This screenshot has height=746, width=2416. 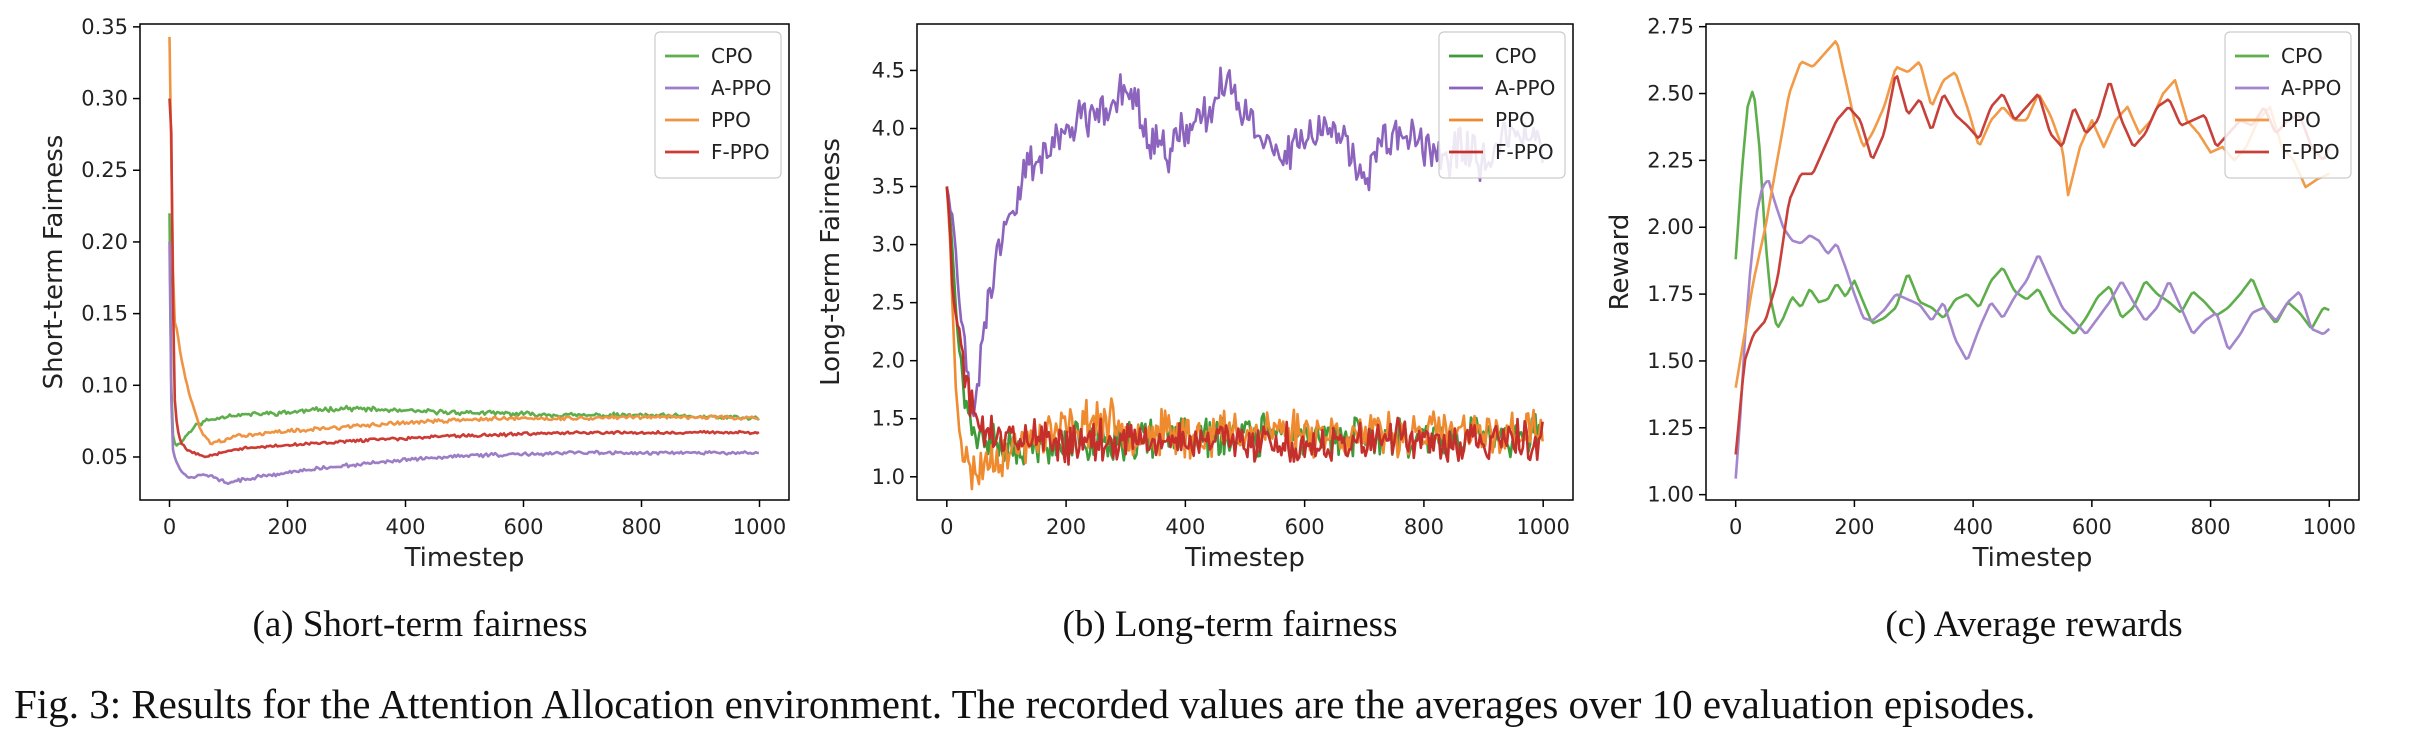 I want to click on y-tick-label: 4.5, so click(x=888, y=70).